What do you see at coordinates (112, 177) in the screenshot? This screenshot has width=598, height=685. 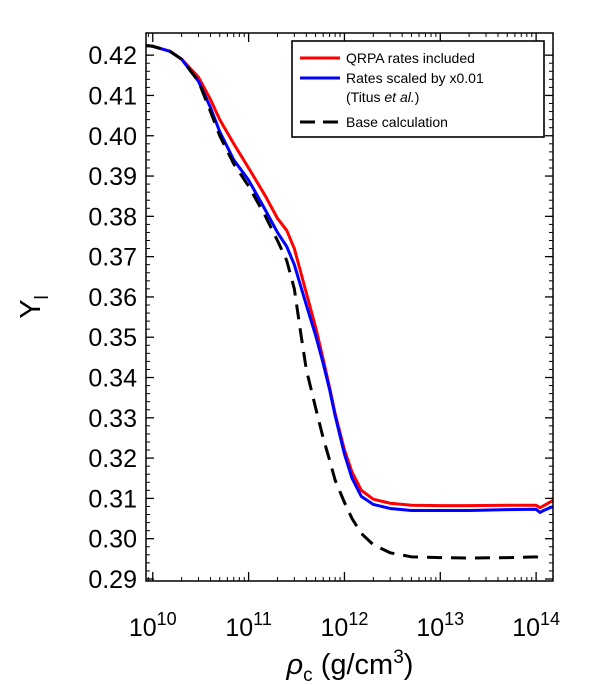 I see `y-tick-label: 0.39` at bounding box center [112, 177].